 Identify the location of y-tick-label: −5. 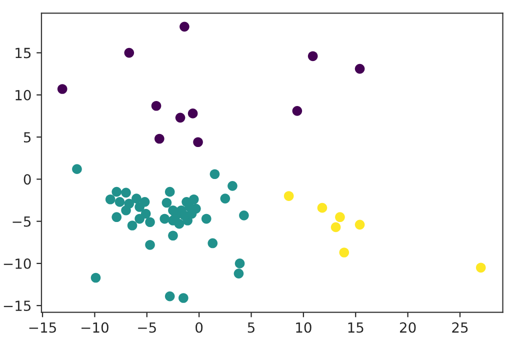
(21, 221).